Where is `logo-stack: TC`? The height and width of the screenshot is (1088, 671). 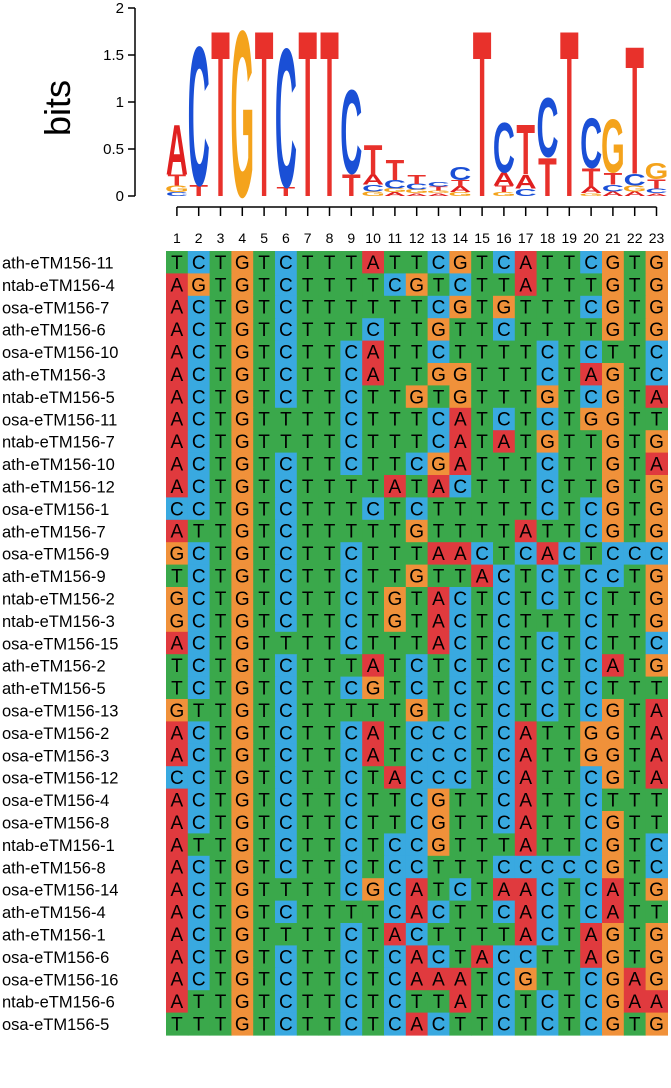
logo-stack: TC is located at coordinates (286, 119).